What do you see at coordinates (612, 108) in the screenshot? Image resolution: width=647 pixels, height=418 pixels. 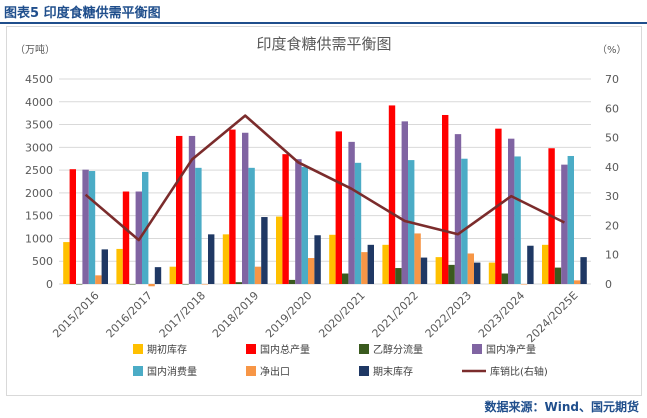 I see `right-y-tick-label: 60` at bounding box center [612, 108].